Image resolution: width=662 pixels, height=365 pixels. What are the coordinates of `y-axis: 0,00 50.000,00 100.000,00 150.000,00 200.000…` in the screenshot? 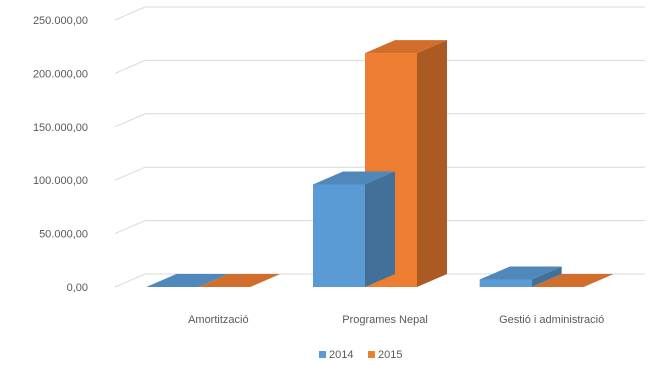 It's located at (60, 154).